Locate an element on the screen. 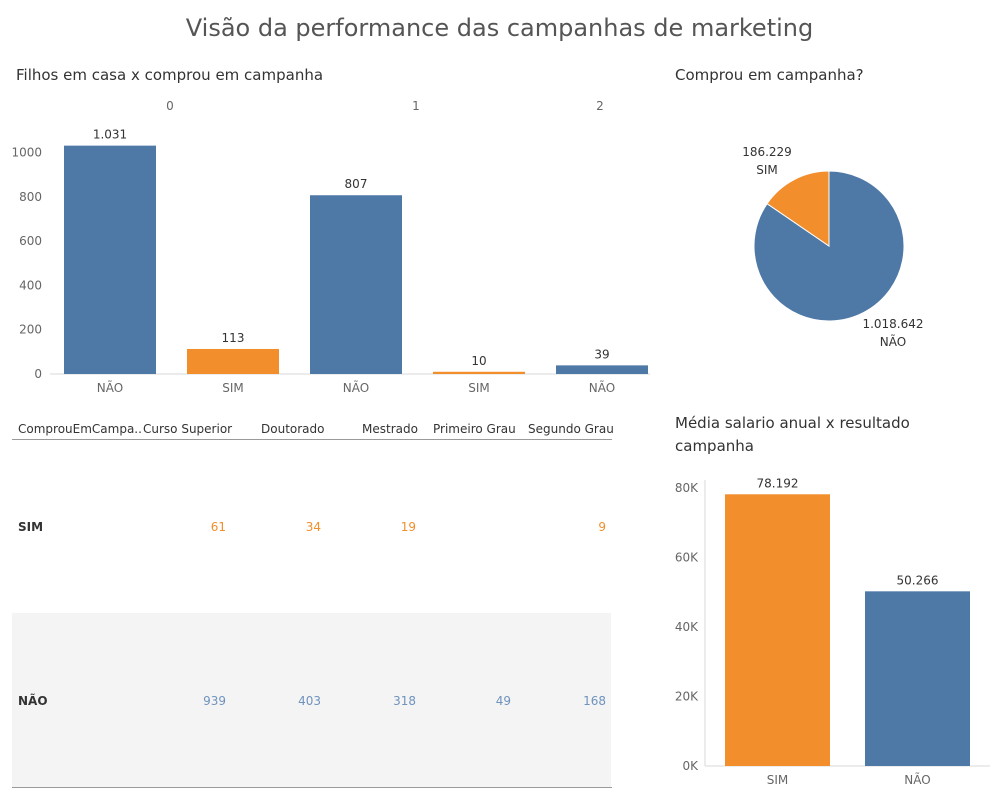 This screenshot has height=799, width=999. salario-chart-title: Média salario anual x resultado campanha is located at coordinates (792, 434).